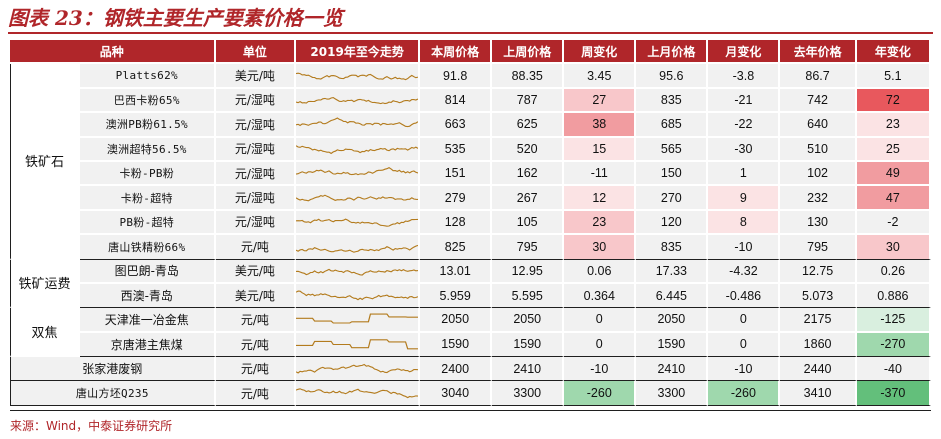 The height and width of the screenshot is (439, 941). I want to click on week-change: -260, so click(600, 393).